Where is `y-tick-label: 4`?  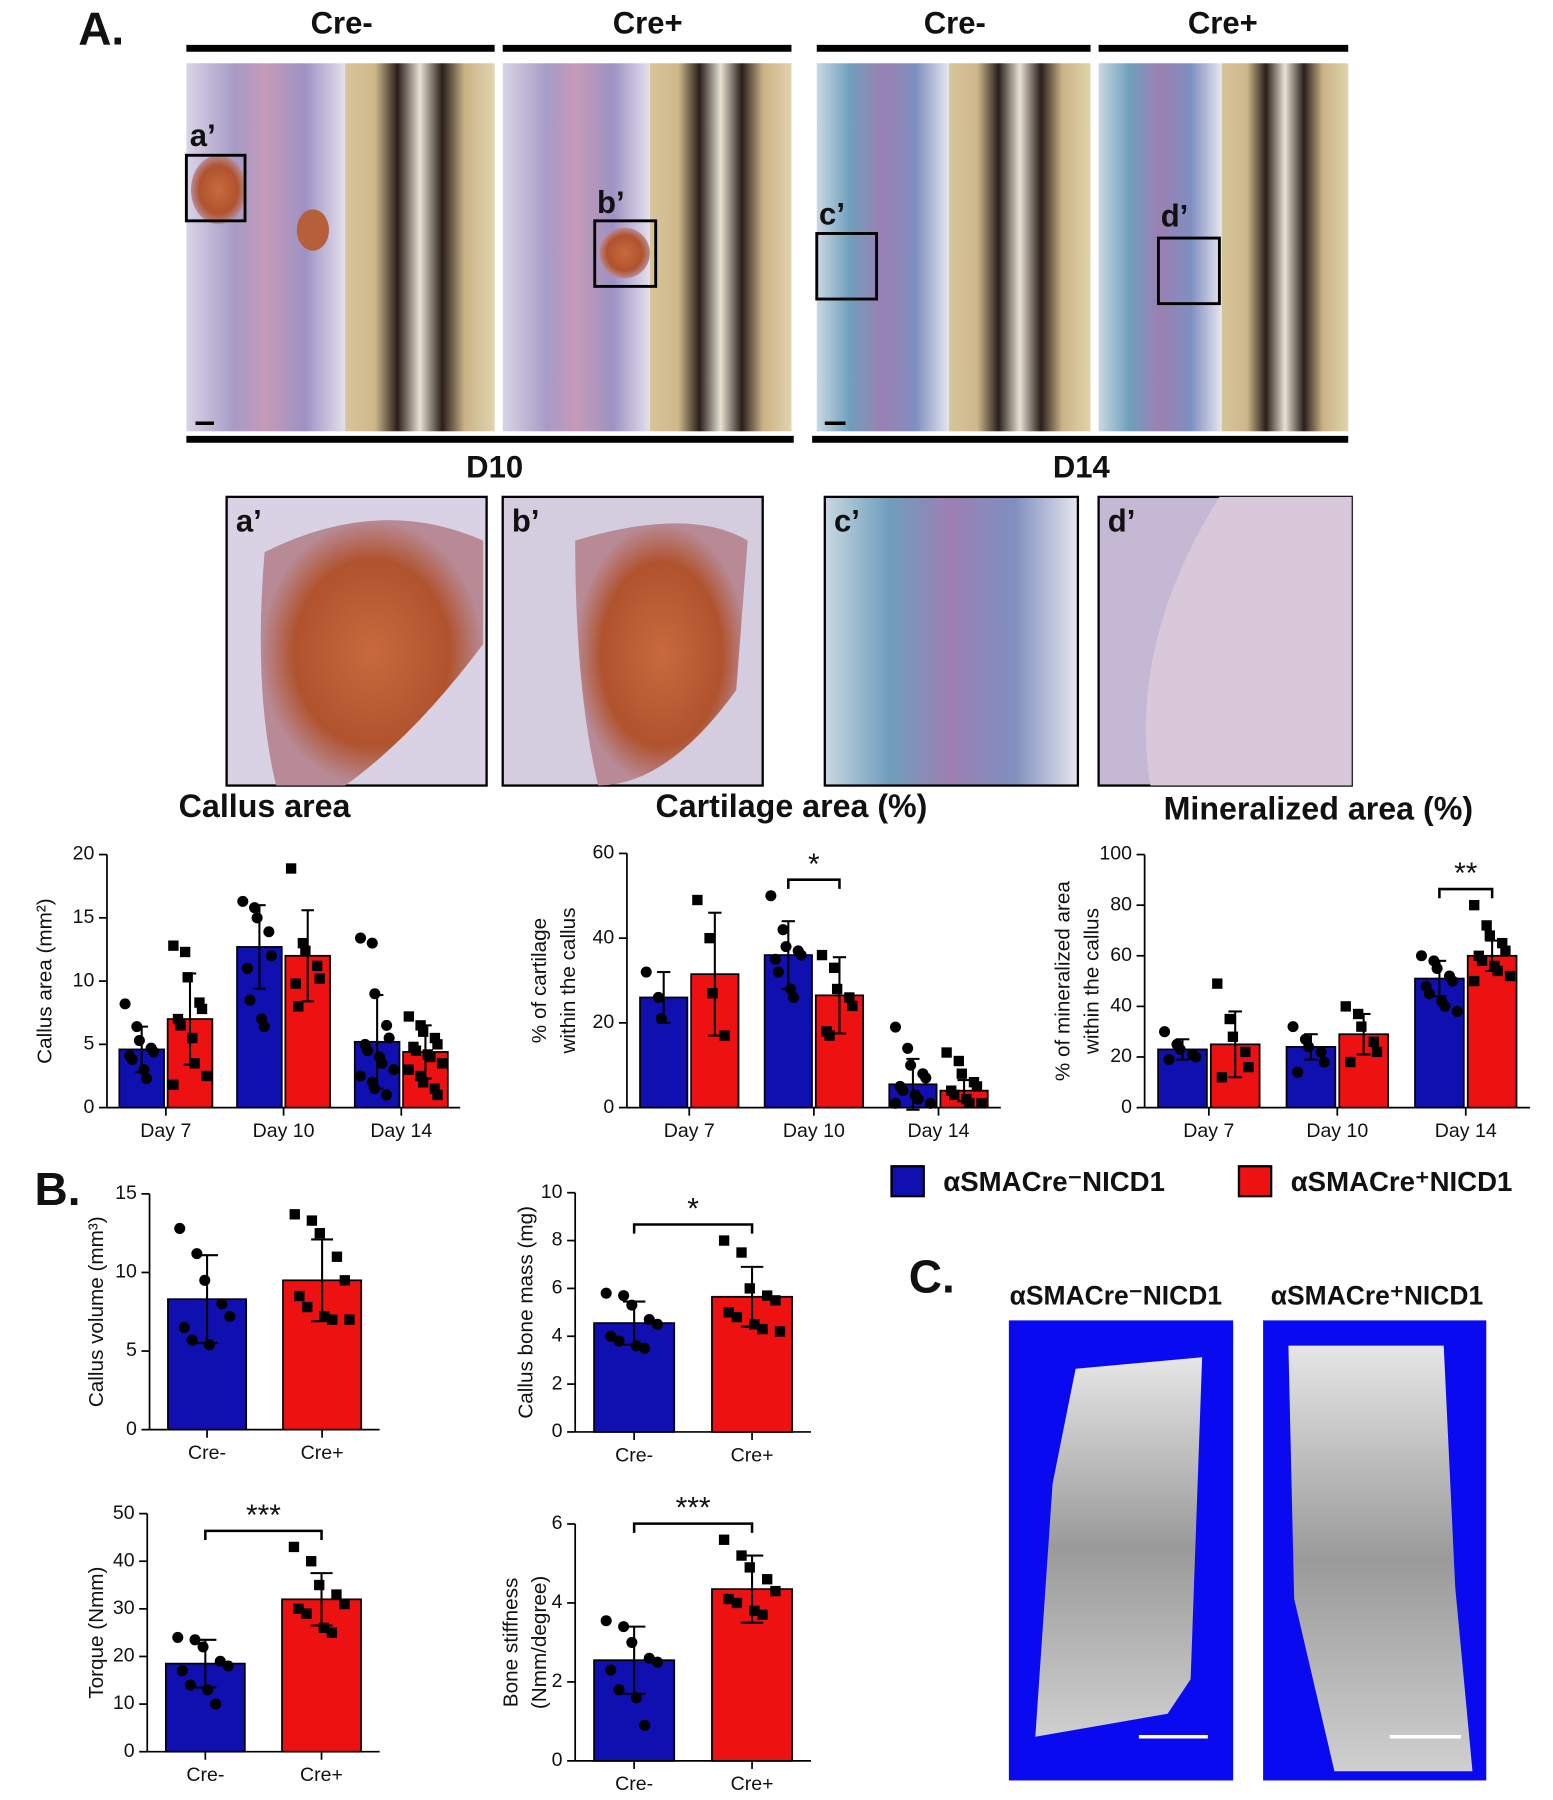 y-tick-label: 4 is located at coordinates (557, 1335).